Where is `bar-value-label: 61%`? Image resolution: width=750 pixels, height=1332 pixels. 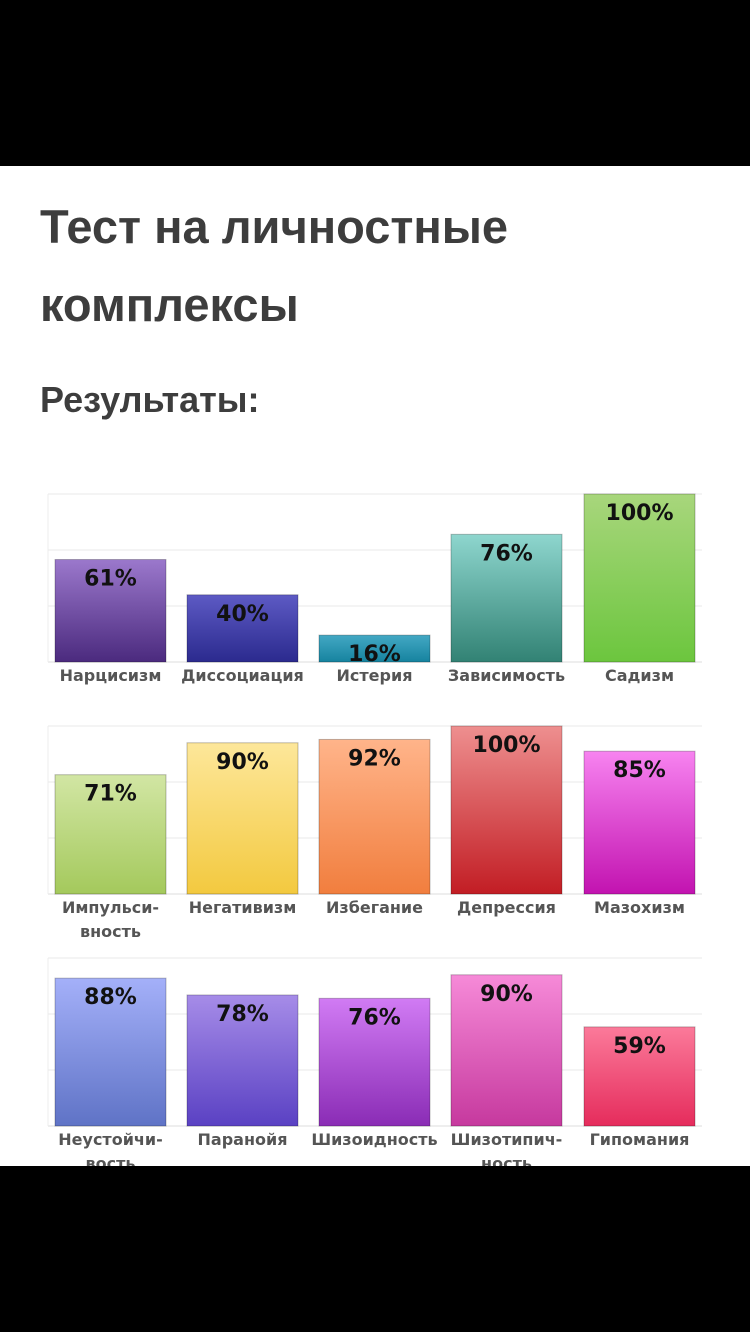
bar-value-label: 61% is located at coordinates (110, 579).